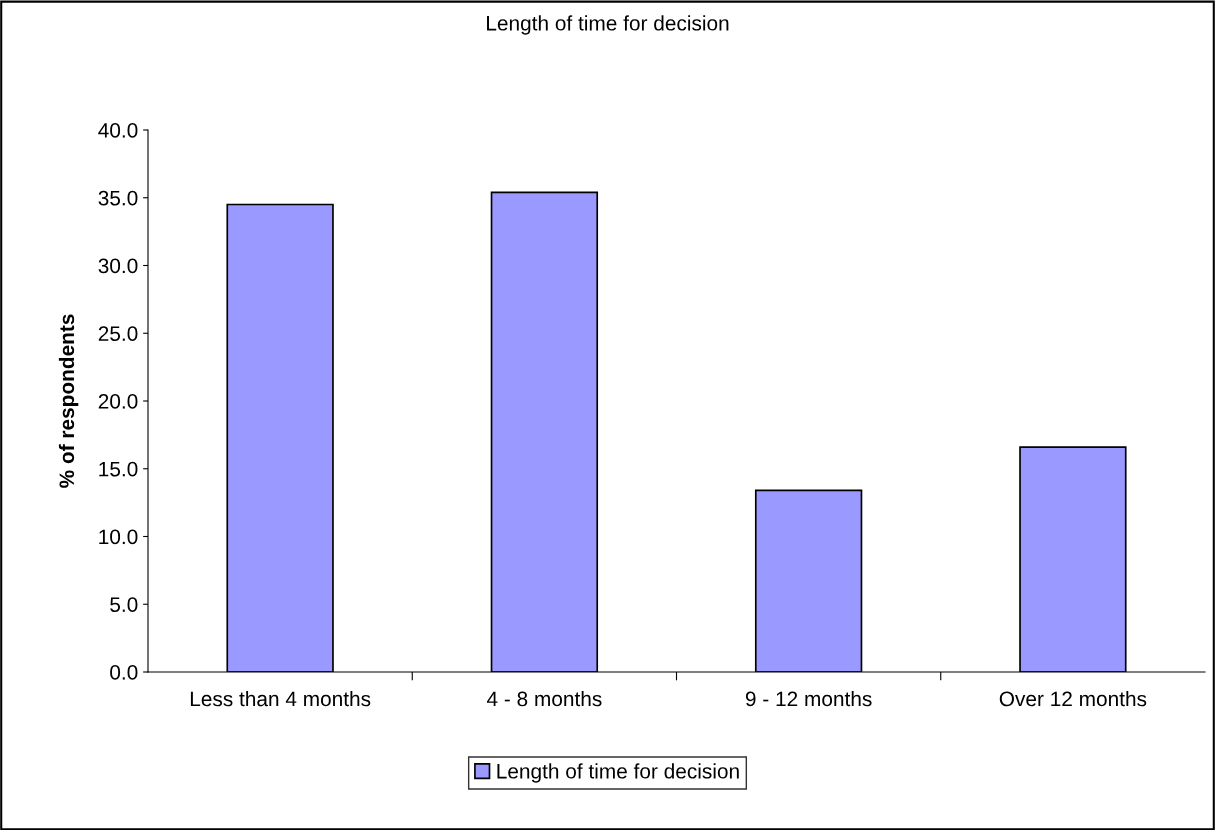 This screenshot has height=830, width=1215. What do you see at coordinates (608, 25) in the screenshot?
I see `chart-title: Length of time for decision` at bounding box center [608, 25].